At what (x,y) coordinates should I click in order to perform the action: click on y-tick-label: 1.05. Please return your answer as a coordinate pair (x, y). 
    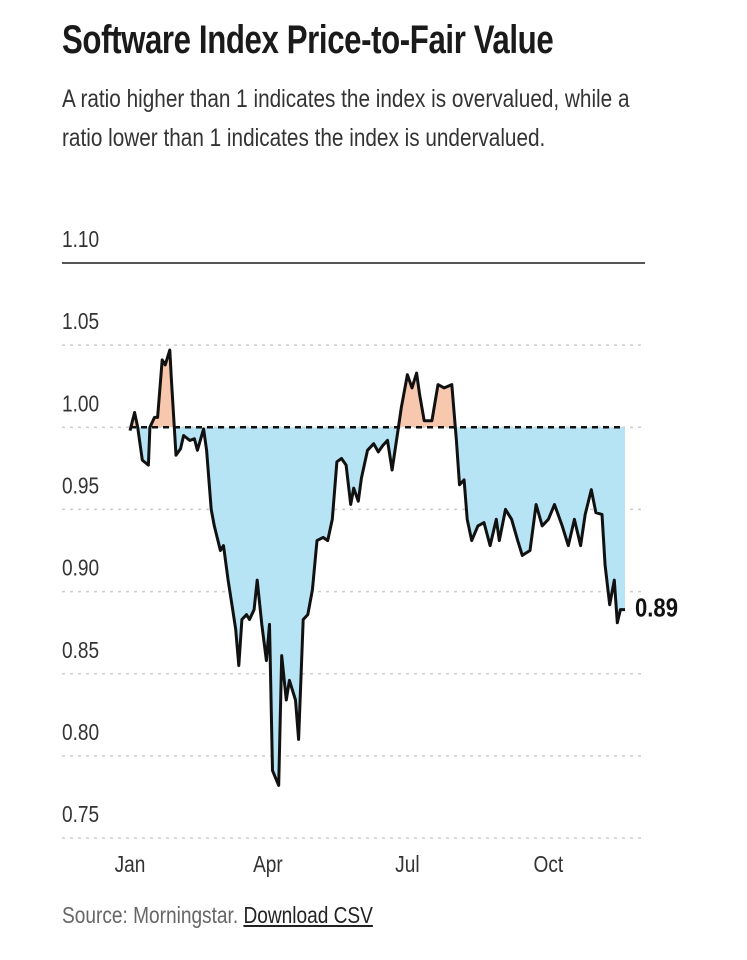
    Looking at the image, I should click on (80, 322).